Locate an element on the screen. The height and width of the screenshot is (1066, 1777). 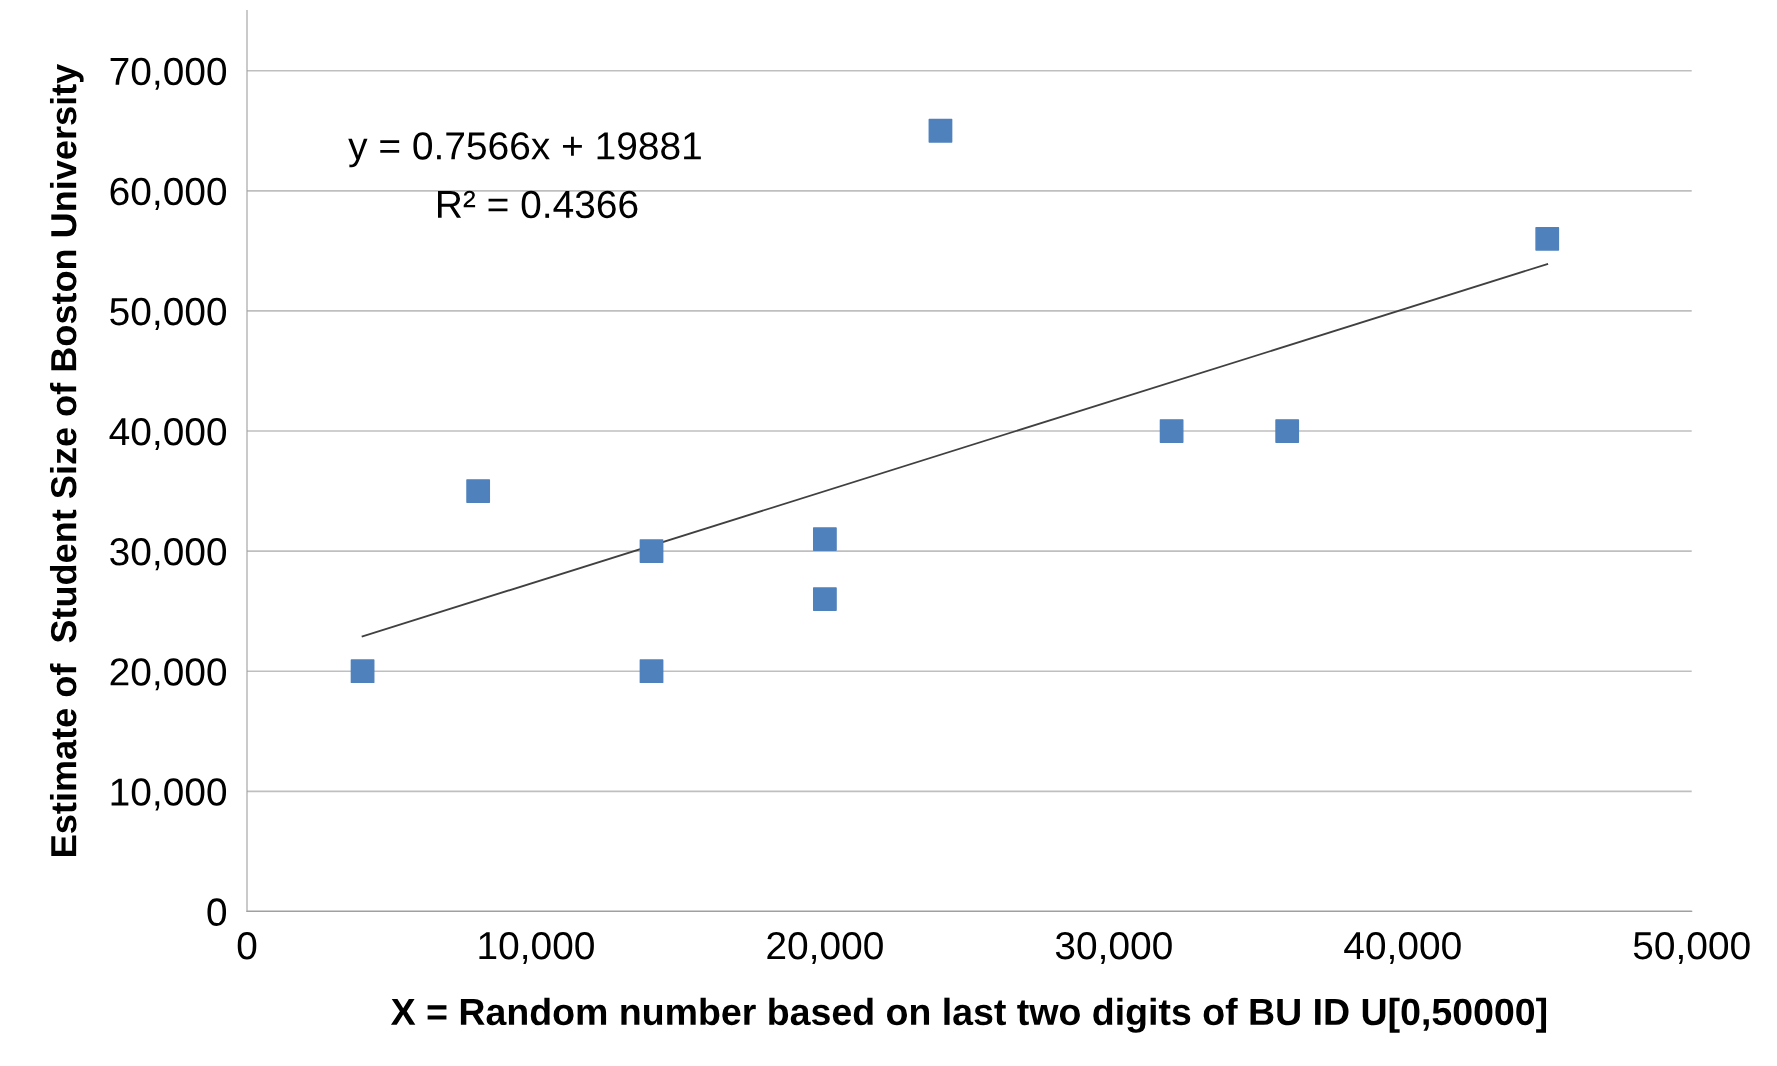
x-tick-label: 50,000 is located at coordinates (1691, 948).